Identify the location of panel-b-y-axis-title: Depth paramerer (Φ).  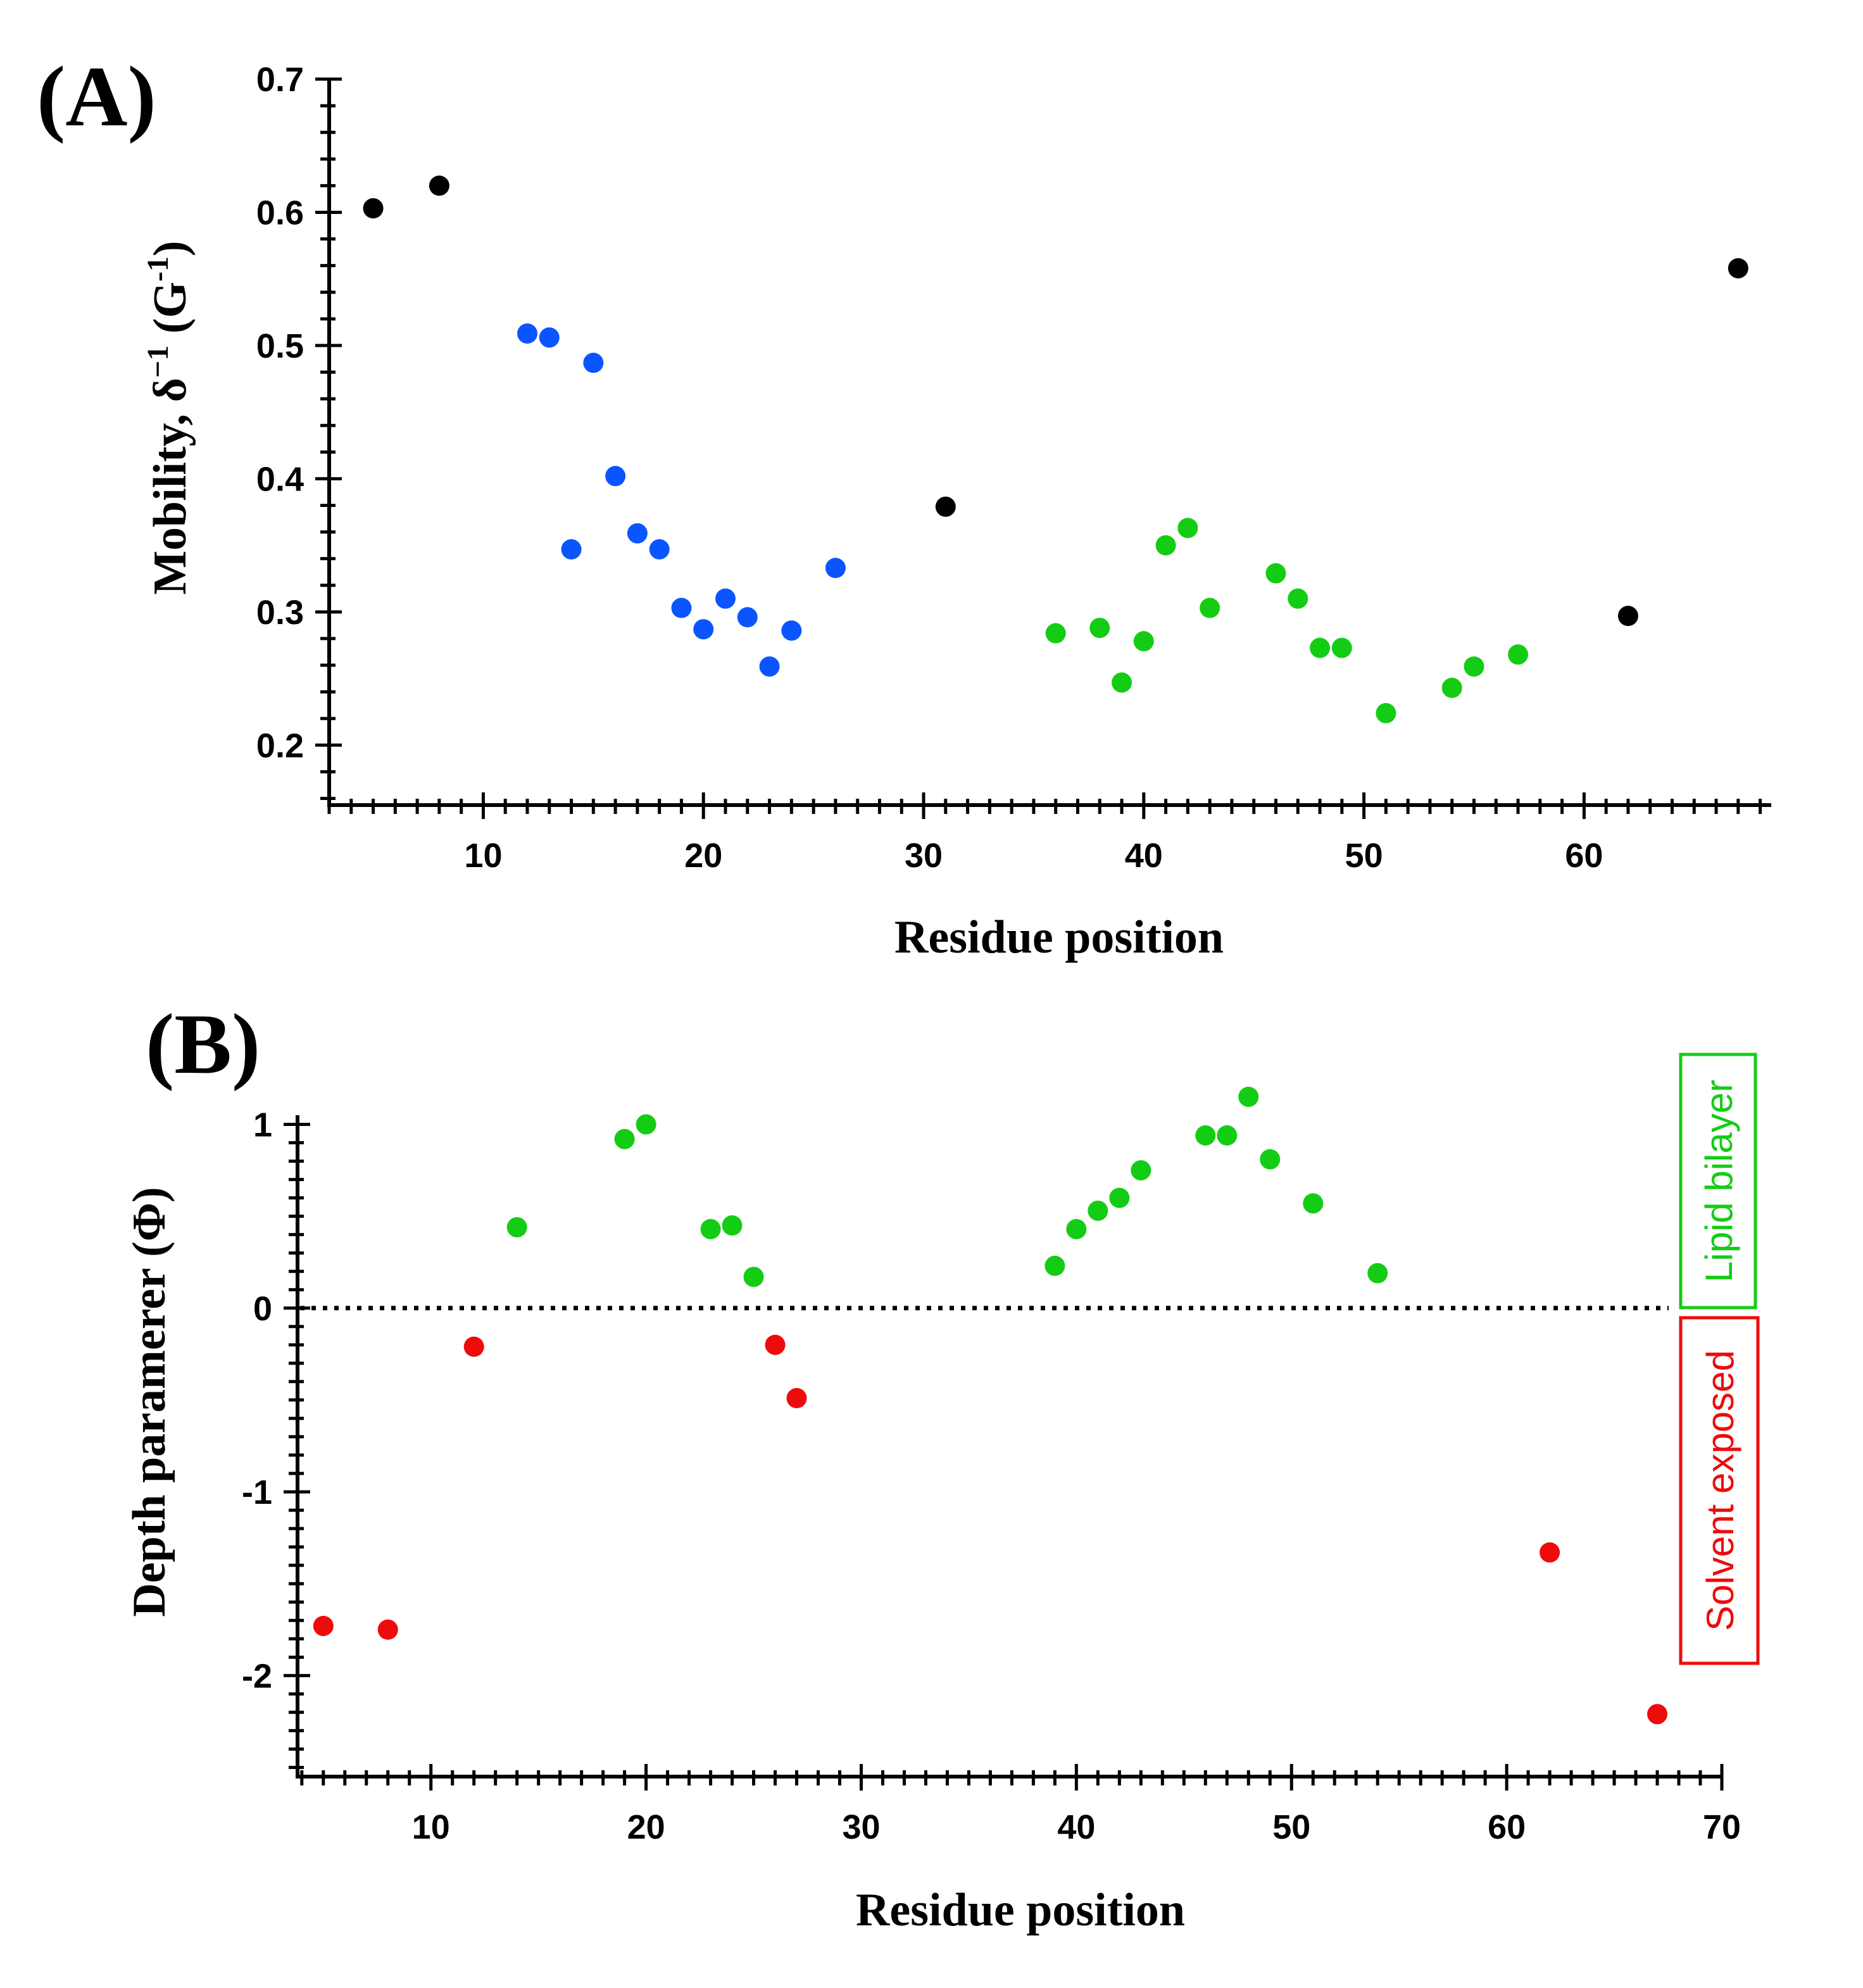
(149, 1401).